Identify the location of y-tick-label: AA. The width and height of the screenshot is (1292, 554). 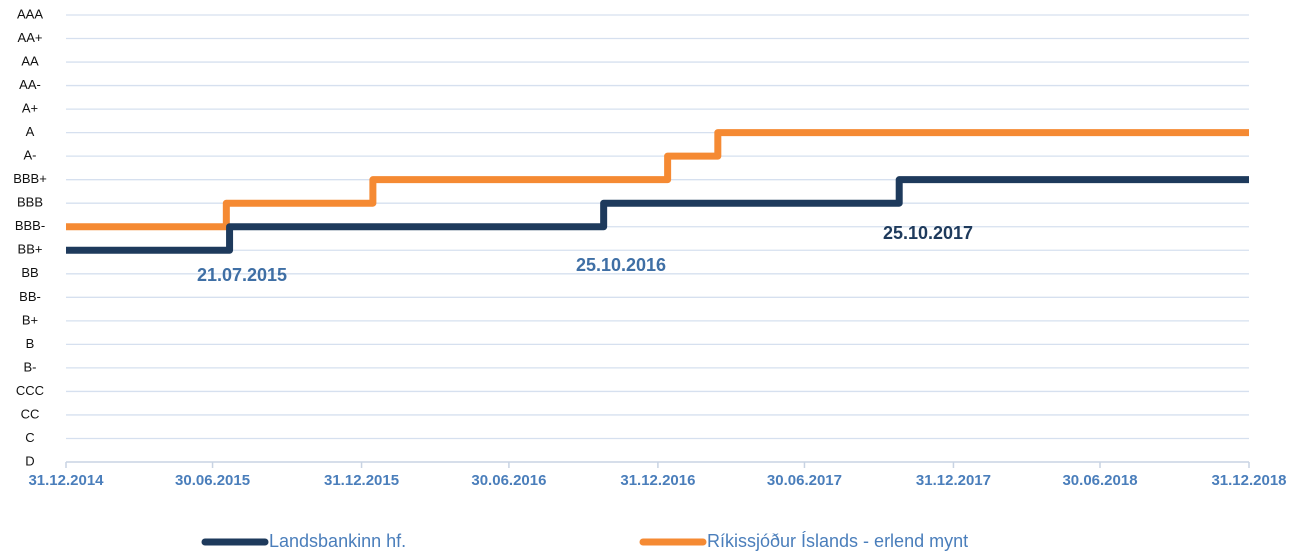
(30, 60).